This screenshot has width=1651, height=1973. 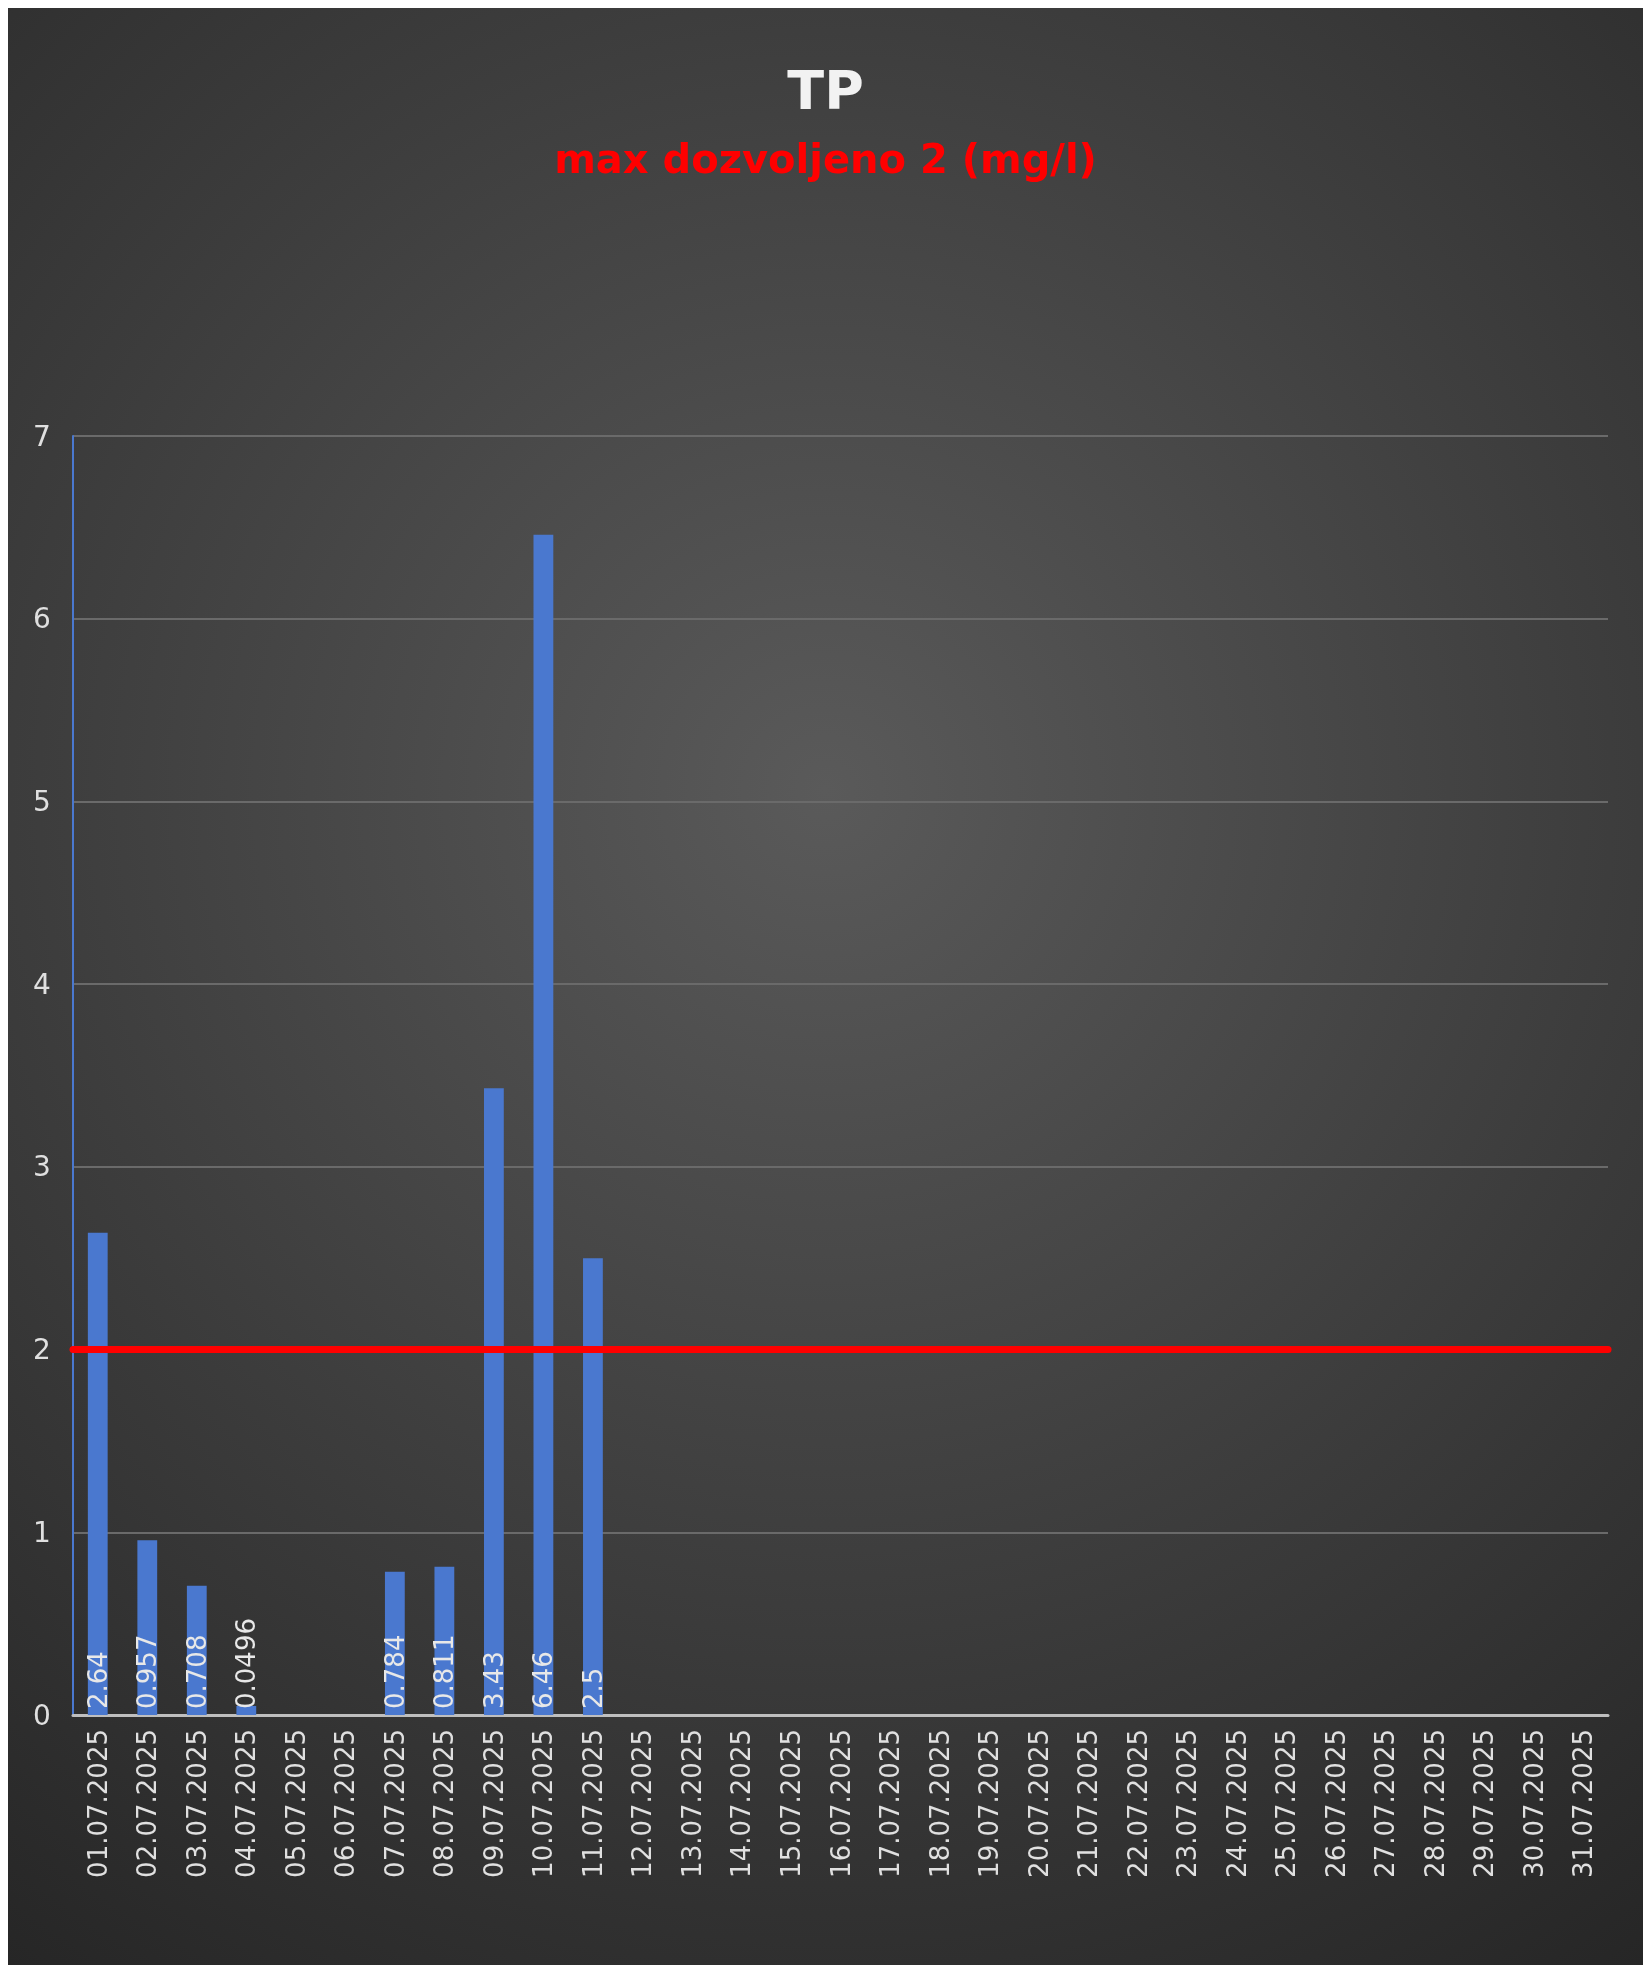 I want to click on x-tick-label: 04.07.2025, so click(x=246, y=1803).